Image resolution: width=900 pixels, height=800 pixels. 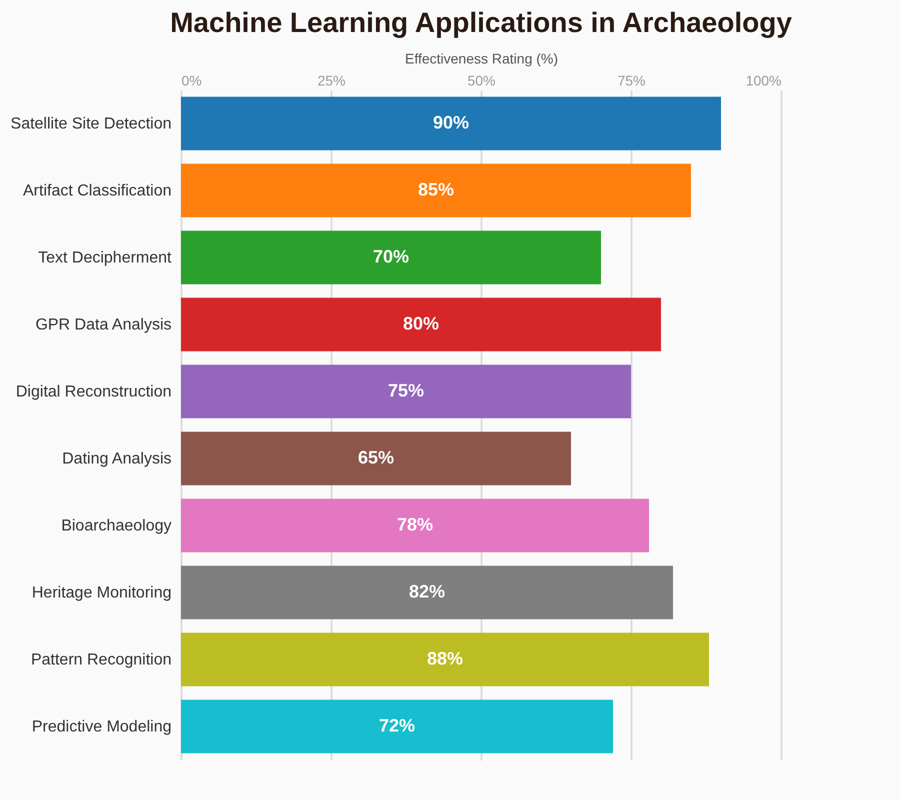 What do you see at coordinates (91, 124) in the screenshot?
I see `y-tick-label: Satellite Site Detection` at bounding box center [91, 124].